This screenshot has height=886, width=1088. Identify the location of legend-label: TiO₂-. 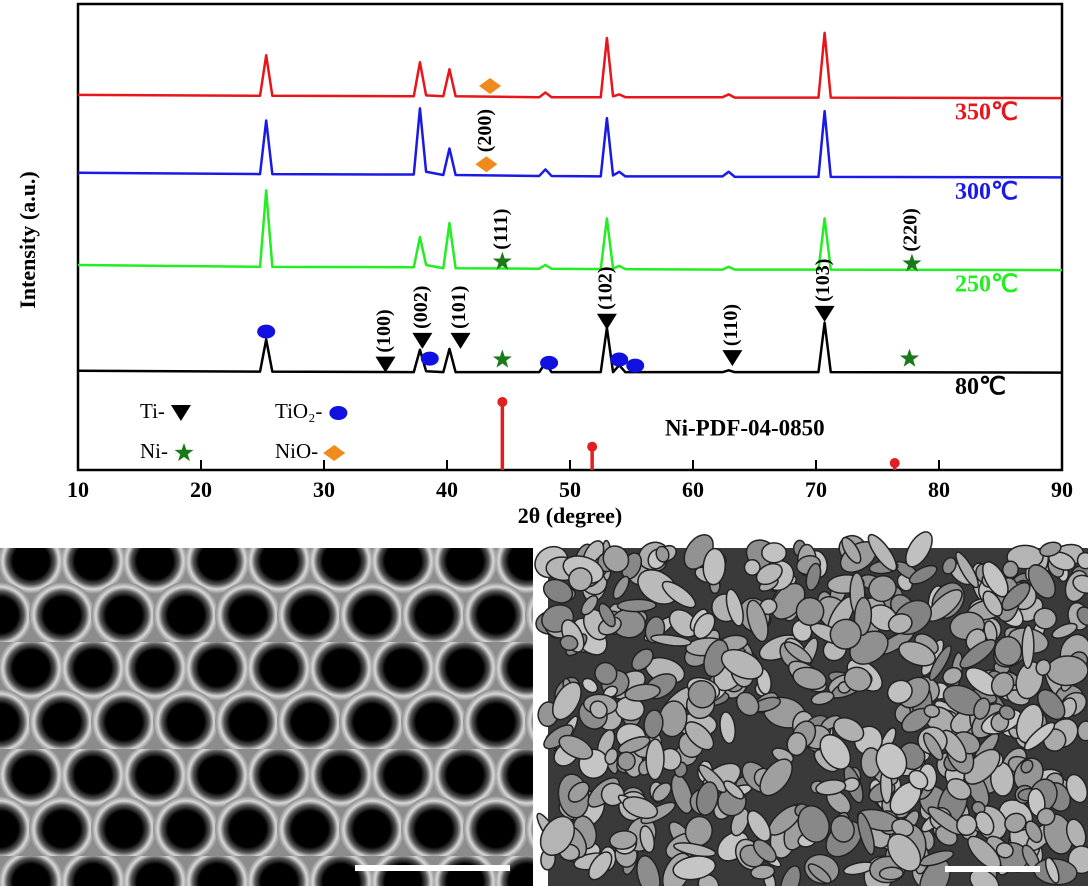
(298, 411).